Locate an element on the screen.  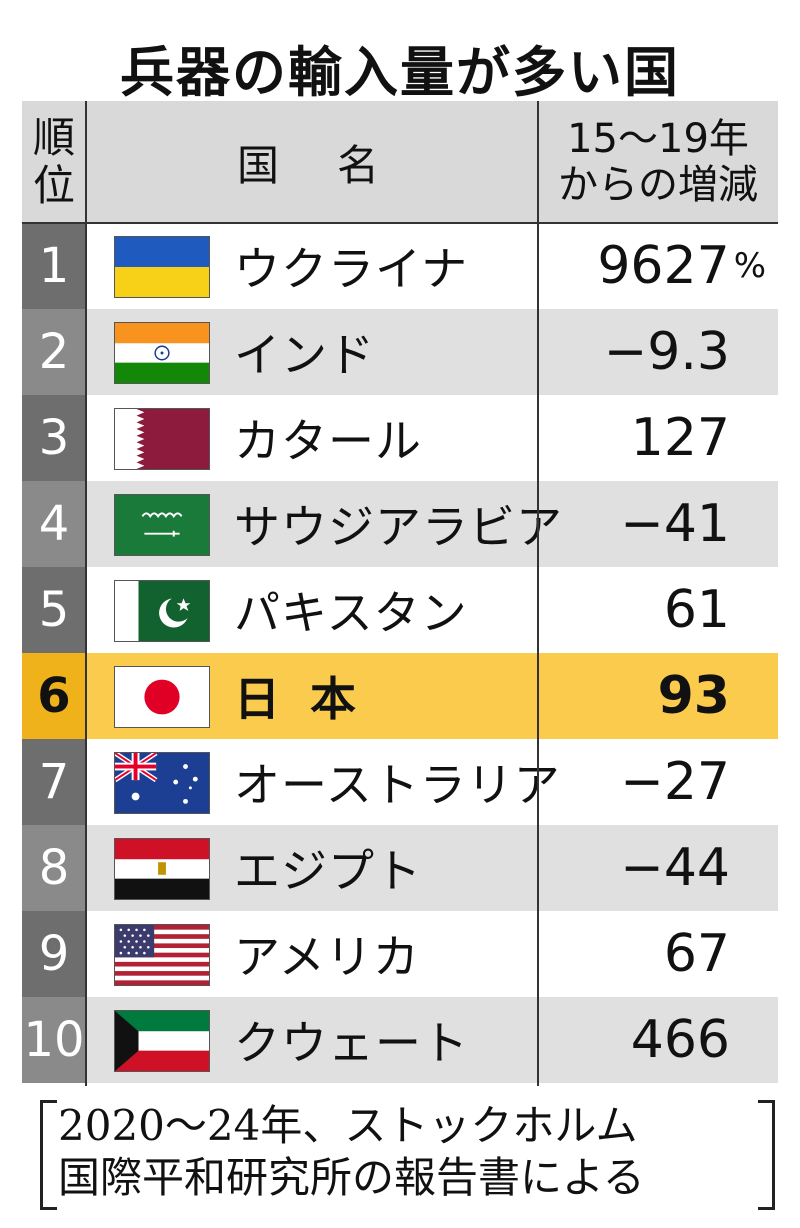
header-change: 15〜19年 からの増減 is located at coordinates (658, 162).